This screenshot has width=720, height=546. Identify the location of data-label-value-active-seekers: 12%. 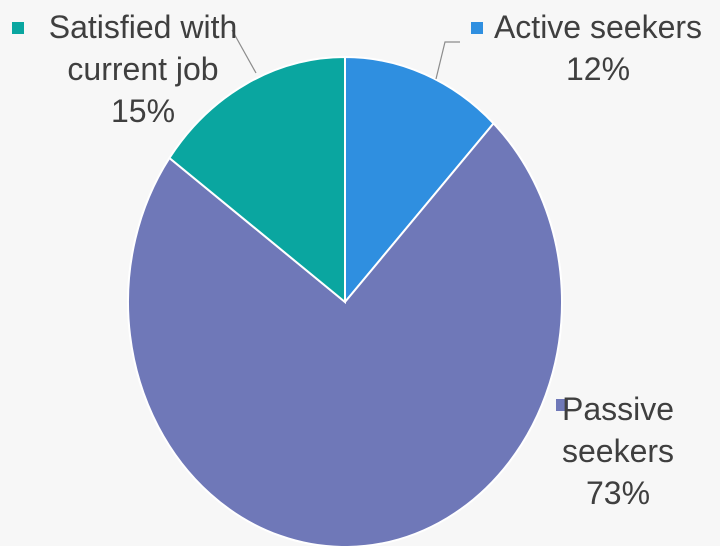
(598, 69).